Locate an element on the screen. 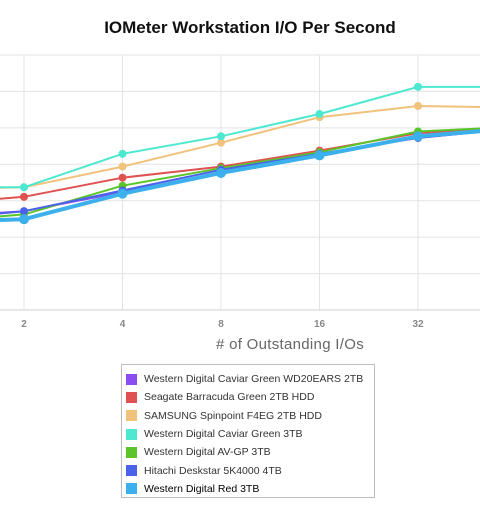  x-tick-label: 2 is located at coordinates (24, 324).